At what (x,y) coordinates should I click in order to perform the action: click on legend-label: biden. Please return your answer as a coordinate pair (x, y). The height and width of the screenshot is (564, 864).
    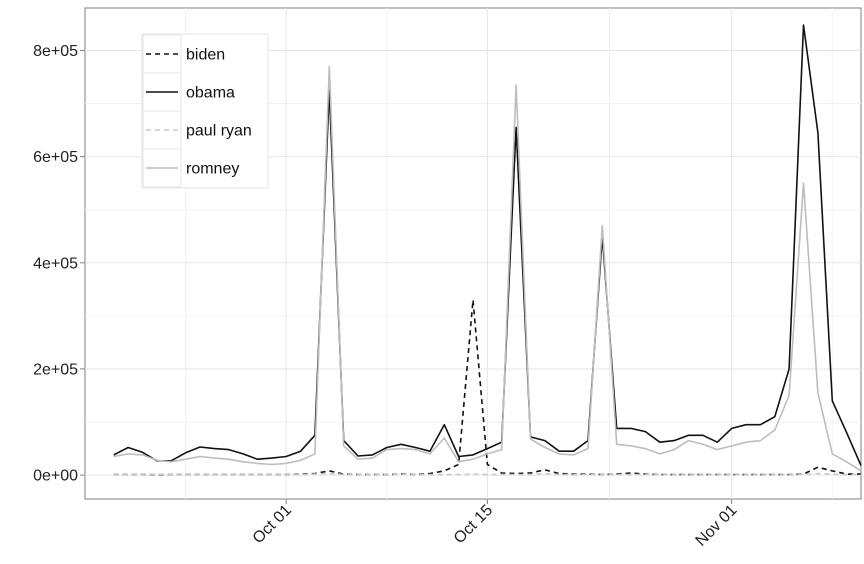
    Looking at the image, I should click on (205, 55).